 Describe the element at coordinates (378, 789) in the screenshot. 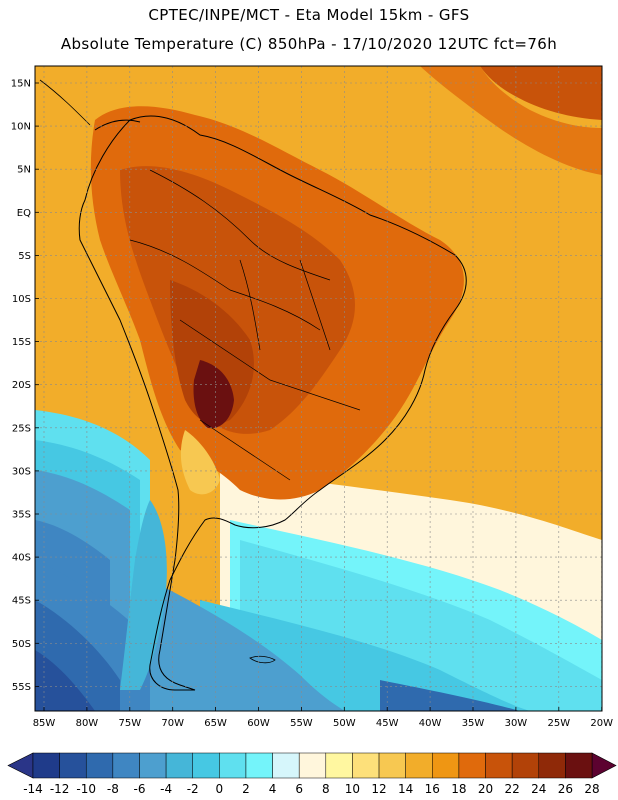

I see `colorbar-label: 12` at that location.